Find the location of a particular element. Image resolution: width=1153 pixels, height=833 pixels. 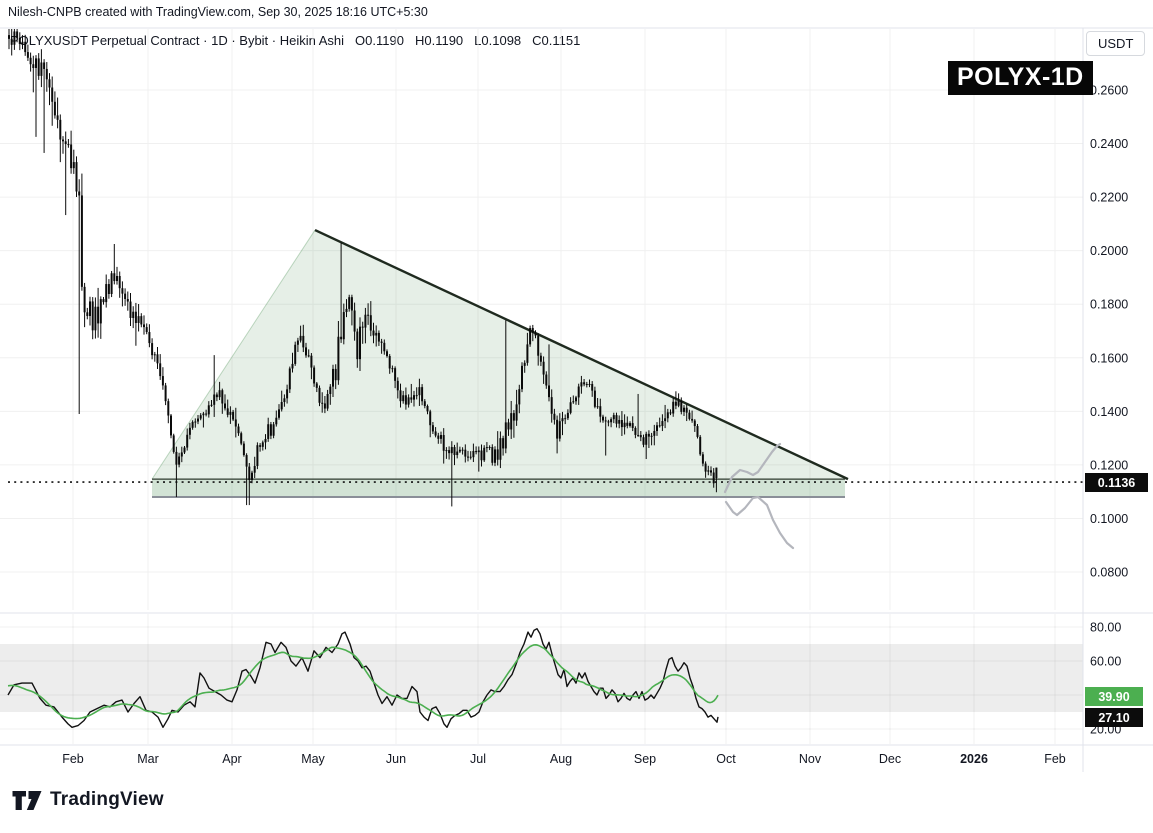

price-tick-label: 0.2200 is located at coordinates (1109, 198).